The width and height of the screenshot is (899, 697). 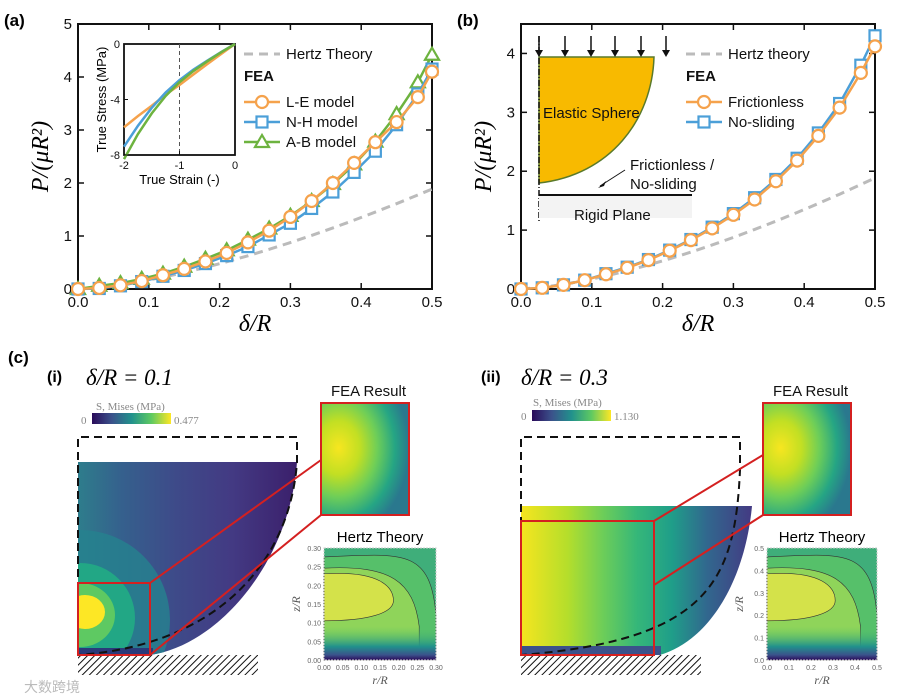 What do you see at coordinates (436, 668) in the screenshot?
I see `hertz-x-tick-label: 0.30` at bounding box center [436, 668].